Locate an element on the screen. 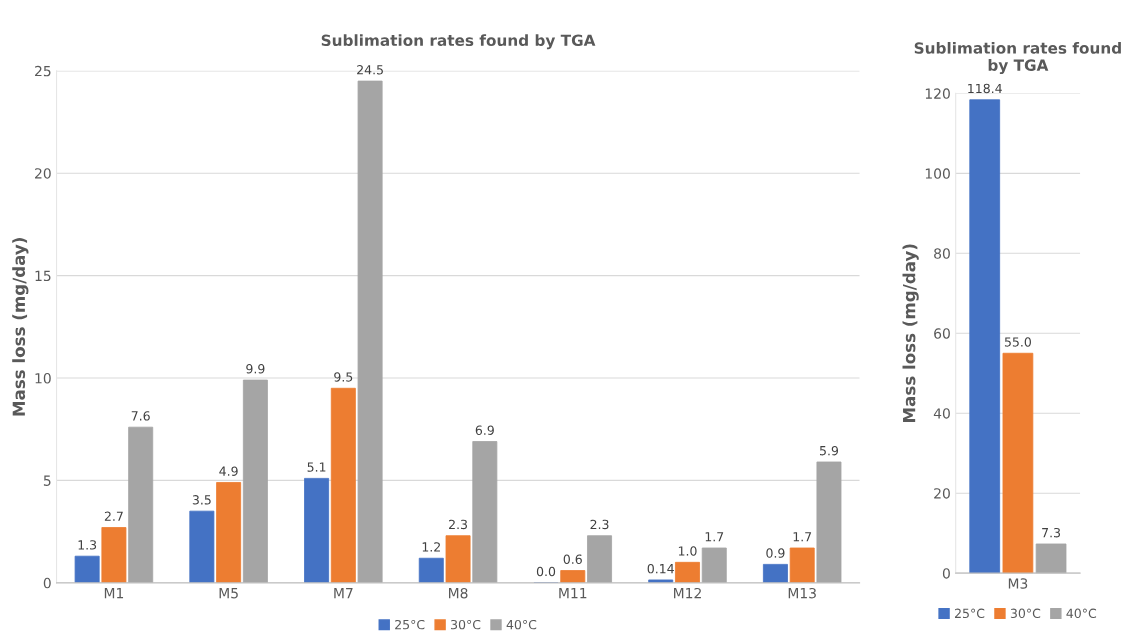 The height and width of the screenshot is (644, 1131). data-label: 1.3 is located at coordinates (87, 545).